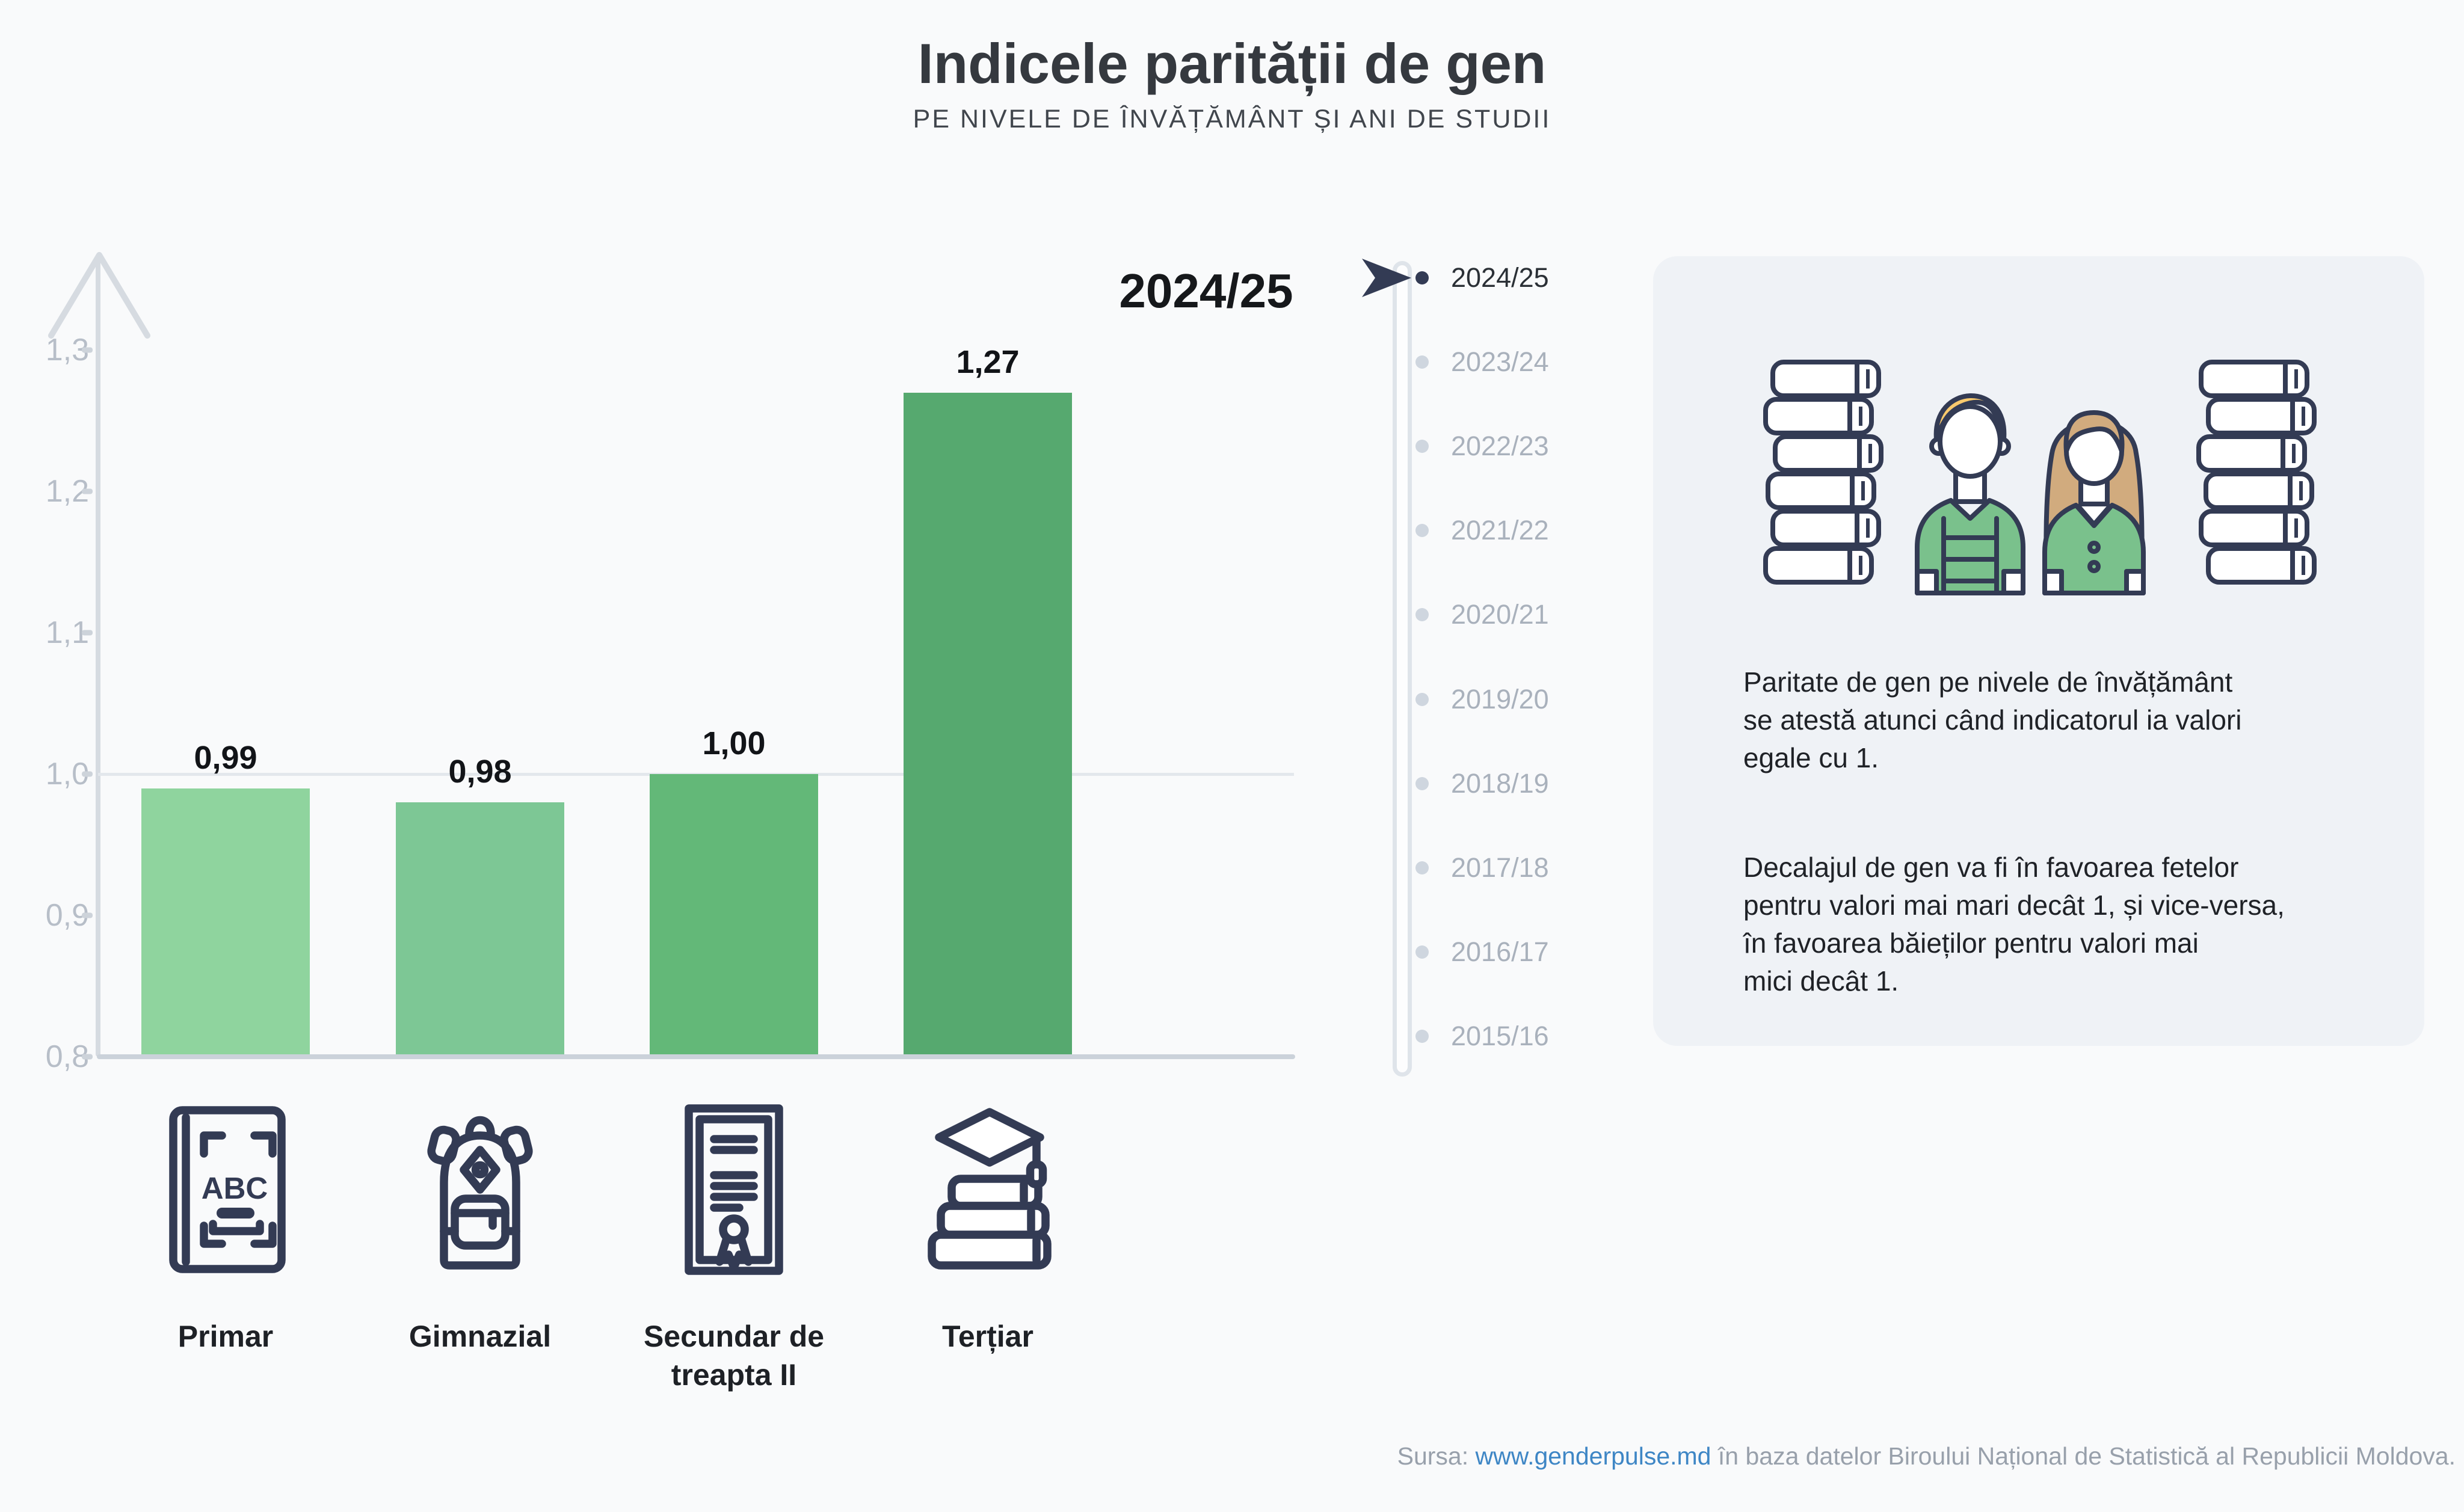 This screenshot has height=1512, width=2464. What do you see at coordinates (734, 1356) in the screenshot?
I see `category-label: Secundar de treapta II` at bounding box center [734, 1356].